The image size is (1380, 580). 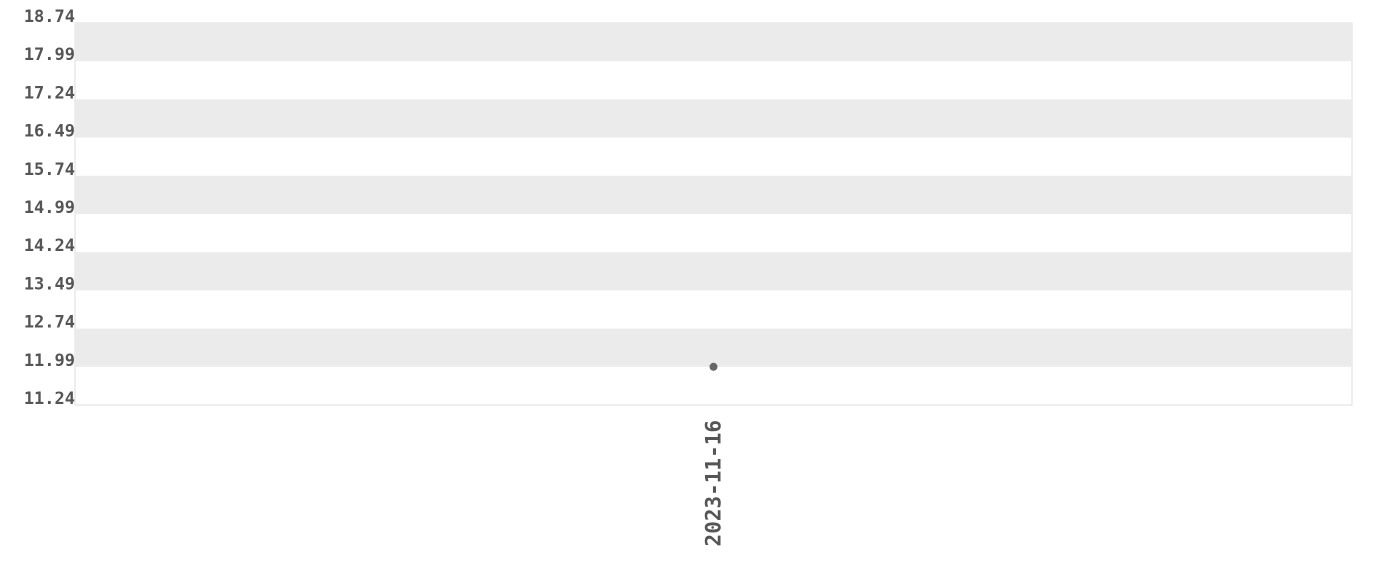 I want to click on y-tick-label: 14.24, so click(x=49, y=246).